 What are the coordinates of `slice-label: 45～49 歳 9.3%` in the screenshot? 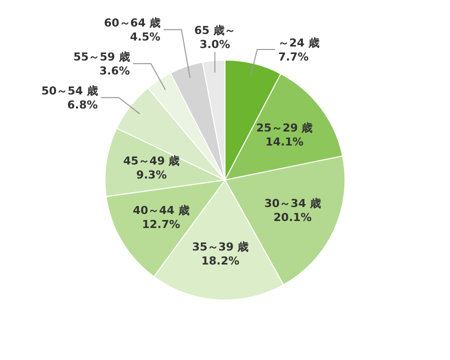 It's located at (151, 168).